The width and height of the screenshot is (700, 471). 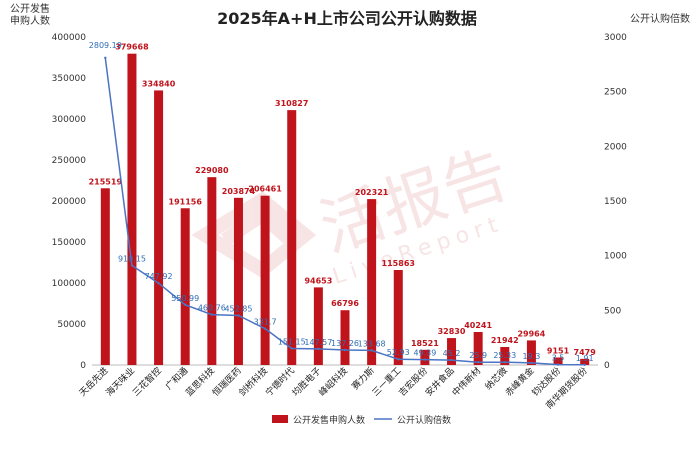 What do you see at coordinates (212, 170) in the screenshot?
I see `bar-value-label: 229080` at bounding box center [212, 170].